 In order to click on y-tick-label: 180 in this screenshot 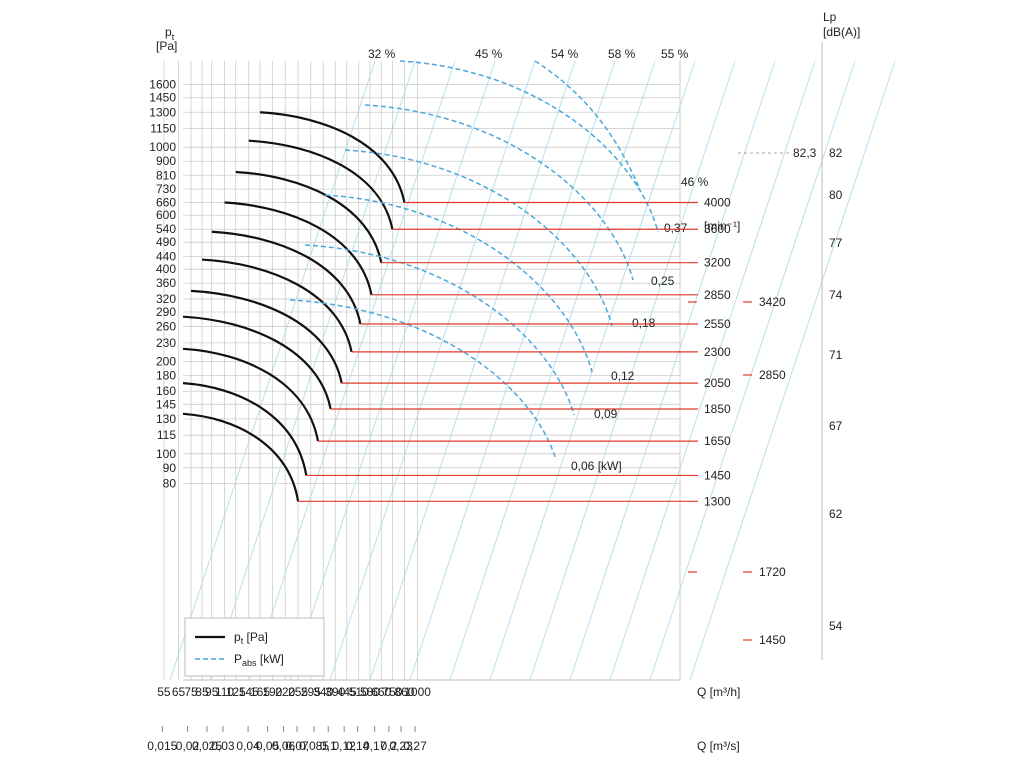, I will do `click(166, 376)`.